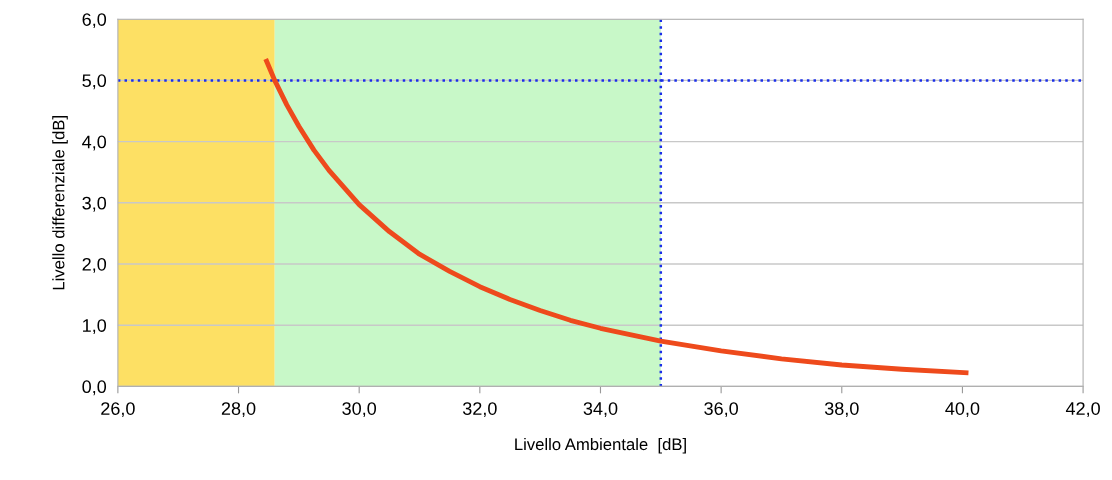  What do you see at coordinates (1082, 410) in the screenshot?
I see `x-tick-label: 42,0` at bounding box center [1082, 410].